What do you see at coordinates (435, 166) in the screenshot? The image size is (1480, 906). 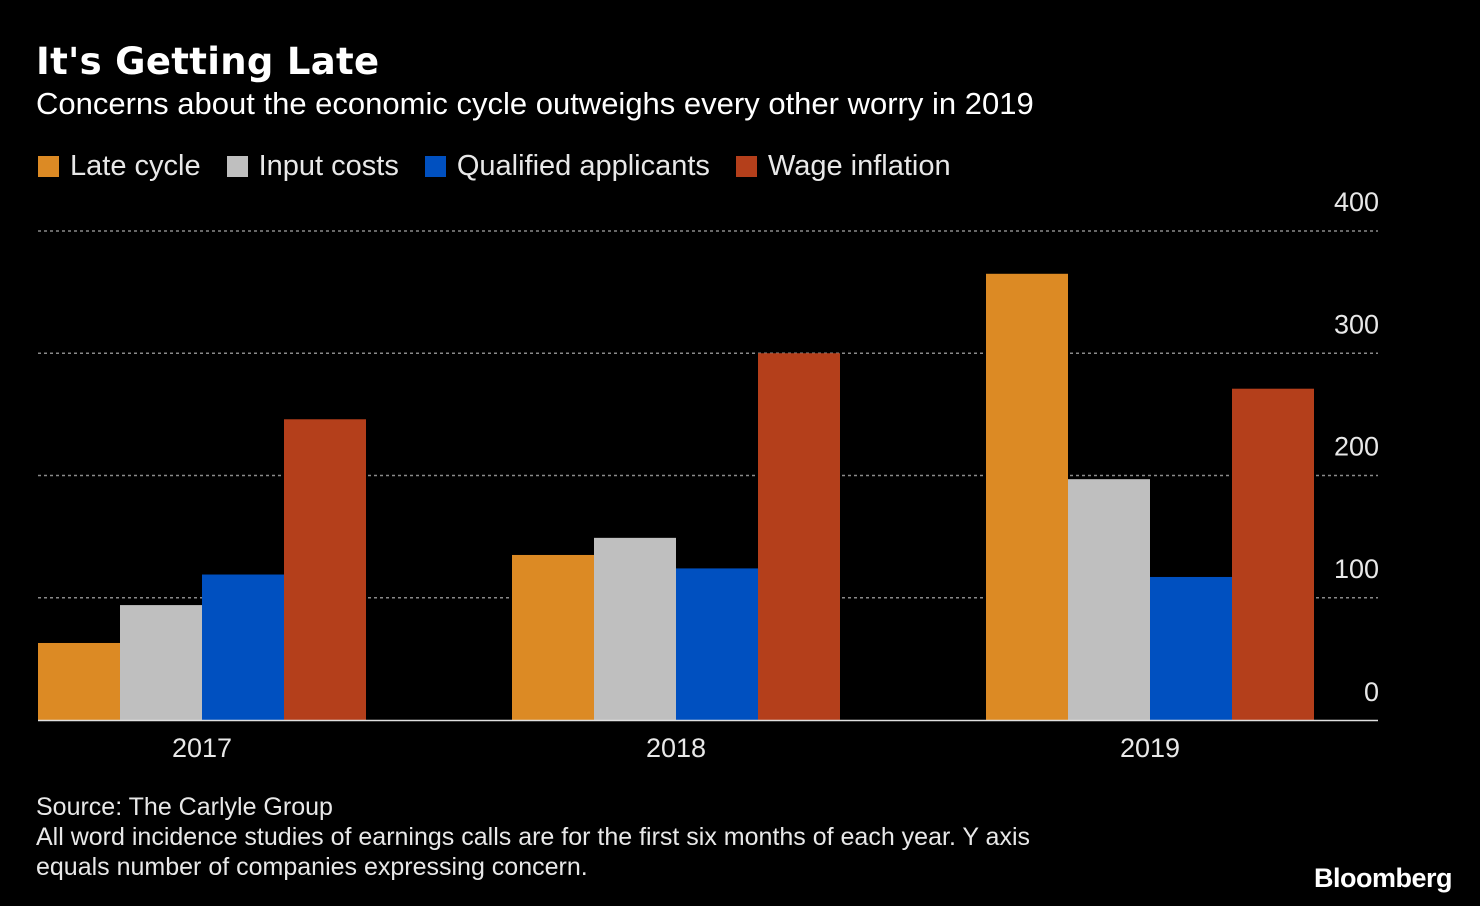 I see `legend-swatch-qualified-applicants` at bounding box center [435, 166].